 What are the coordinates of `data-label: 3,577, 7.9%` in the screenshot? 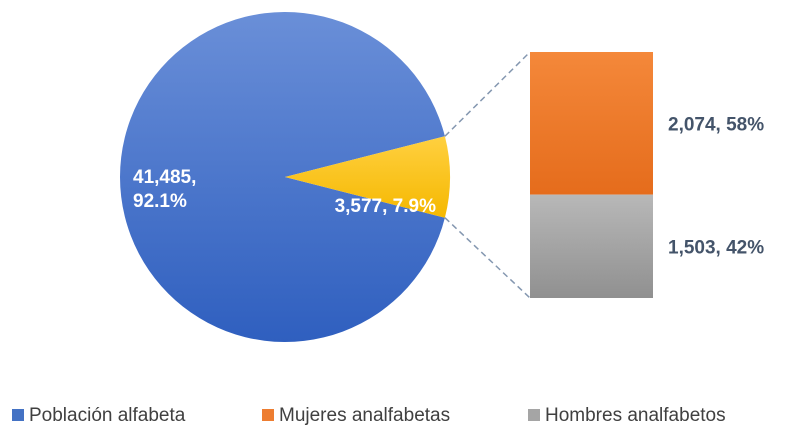 It's located at (386, 206).